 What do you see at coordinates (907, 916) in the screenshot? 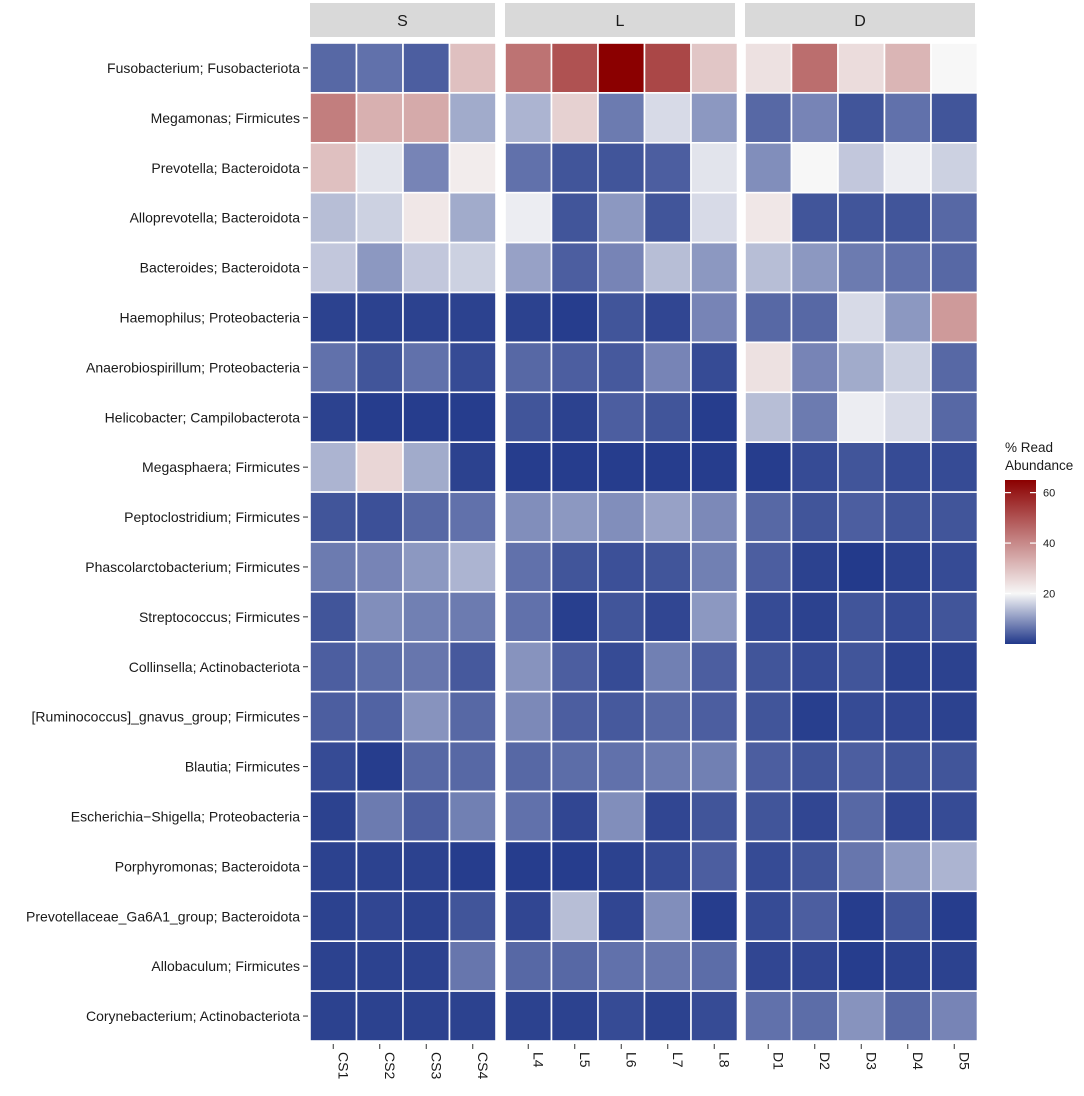
I see `cell-D4-row17` at bounding box center [907, 916].